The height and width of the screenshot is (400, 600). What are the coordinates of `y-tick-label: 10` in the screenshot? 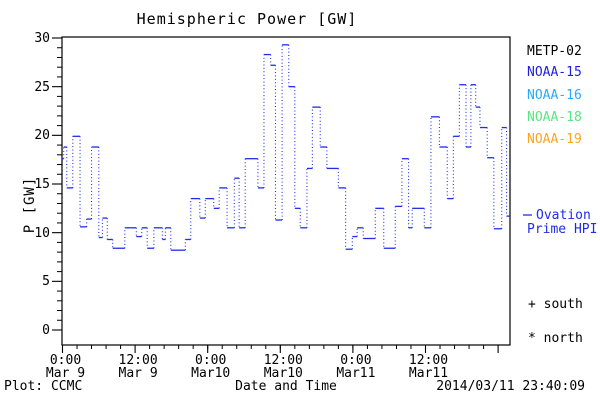 It's located at (42, 233).